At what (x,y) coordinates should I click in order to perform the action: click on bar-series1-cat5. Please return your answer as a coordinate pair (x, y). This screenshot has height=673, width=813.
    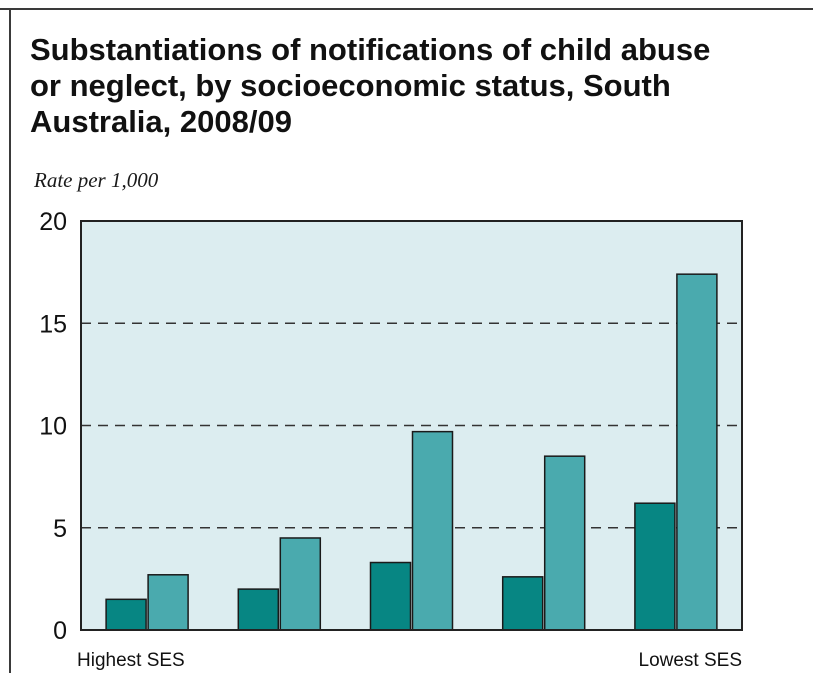
    Looking at the image, I should click on (655, 566).